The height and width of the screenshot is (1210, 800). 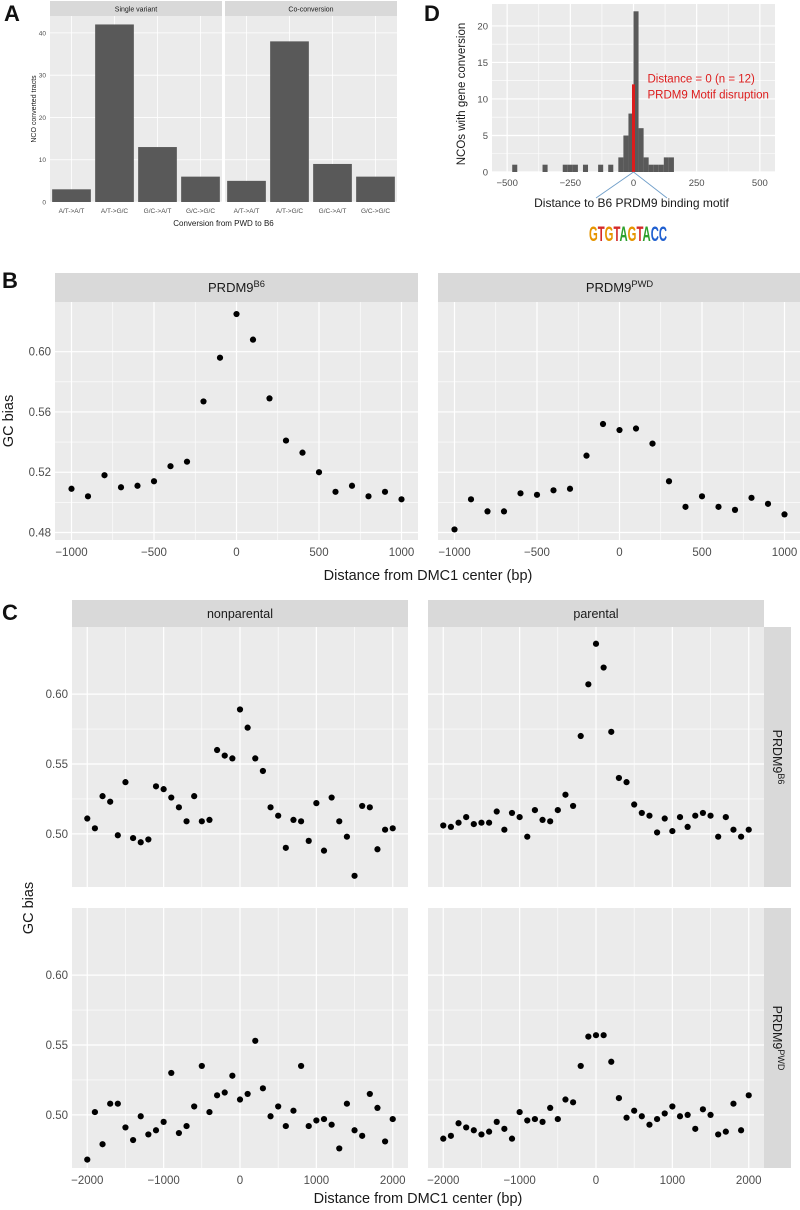 What do you see at coordinates (40, 413) in the screenshot?
I see `y-tick-label: 0.56` at bounding box center [40, 413].